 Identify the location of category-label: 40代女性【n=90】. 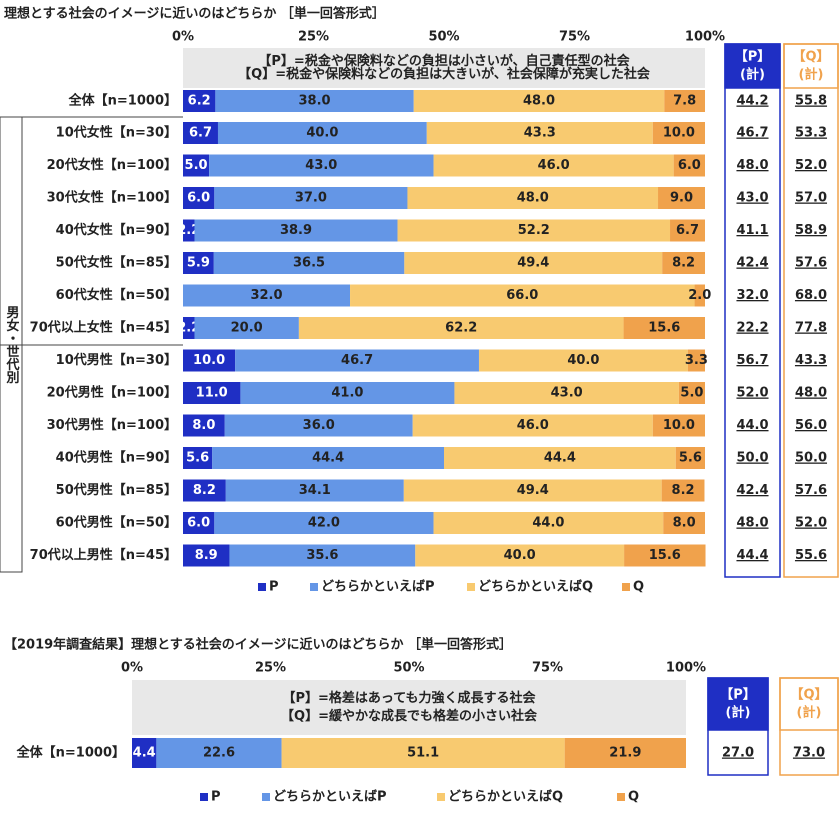
(116, 230).